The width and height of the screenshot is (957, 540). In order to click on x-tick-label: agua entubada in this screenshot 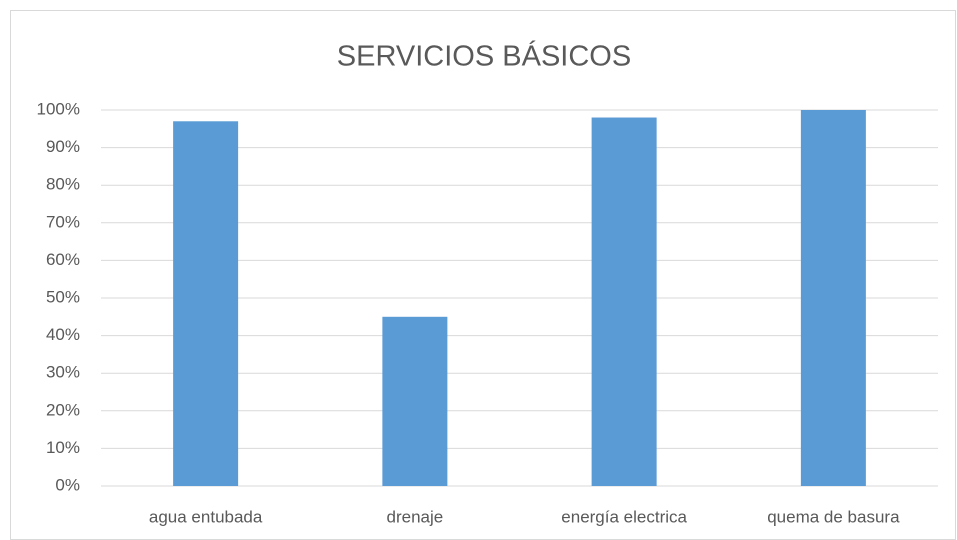, I will do `click(206, 516)`.